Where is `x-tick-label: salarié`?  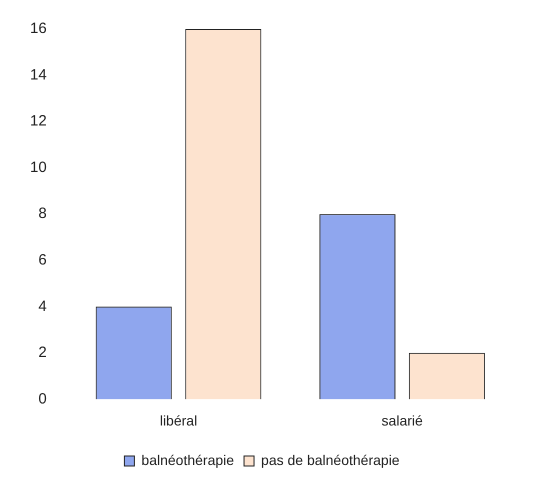
x-tick-label: salarié is located at coordinates (402, 420).